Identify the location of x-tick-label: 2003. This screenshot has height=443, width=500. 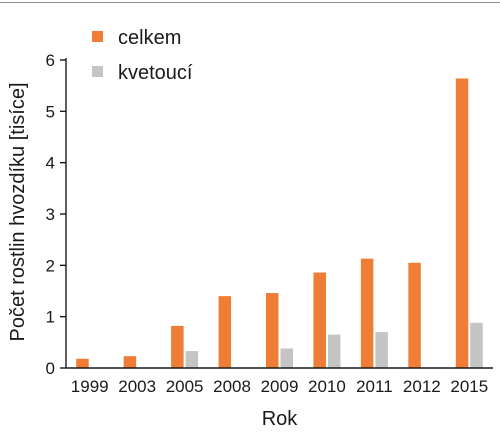
(137, 386).